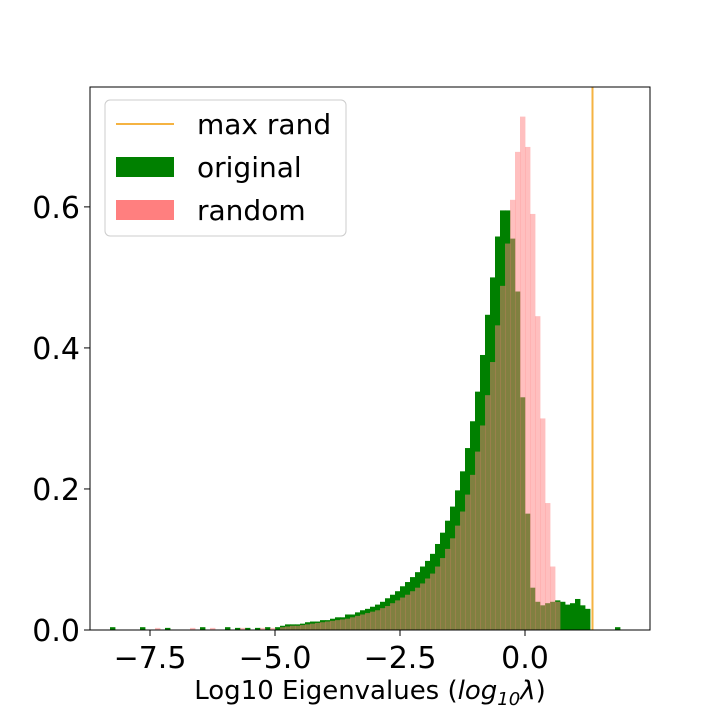 The width and height of the screenshot is (720, 725). I want to click on x-axis-label-math-base: log, so click(478, 691).